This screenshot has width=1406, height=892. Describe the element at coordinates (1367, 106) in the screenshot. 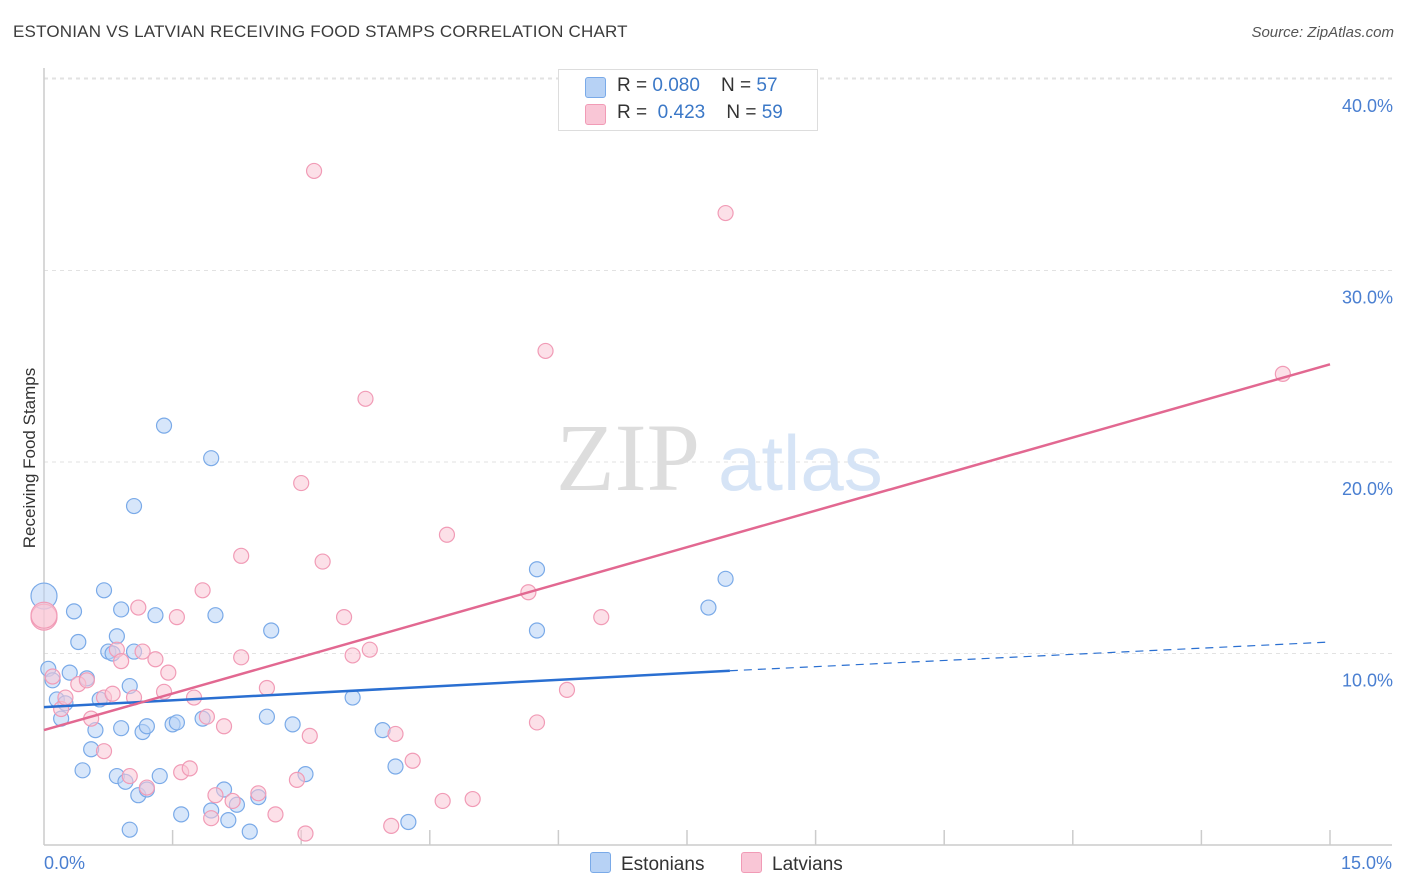

I see `y-tick-label: 40.0%` at that location.